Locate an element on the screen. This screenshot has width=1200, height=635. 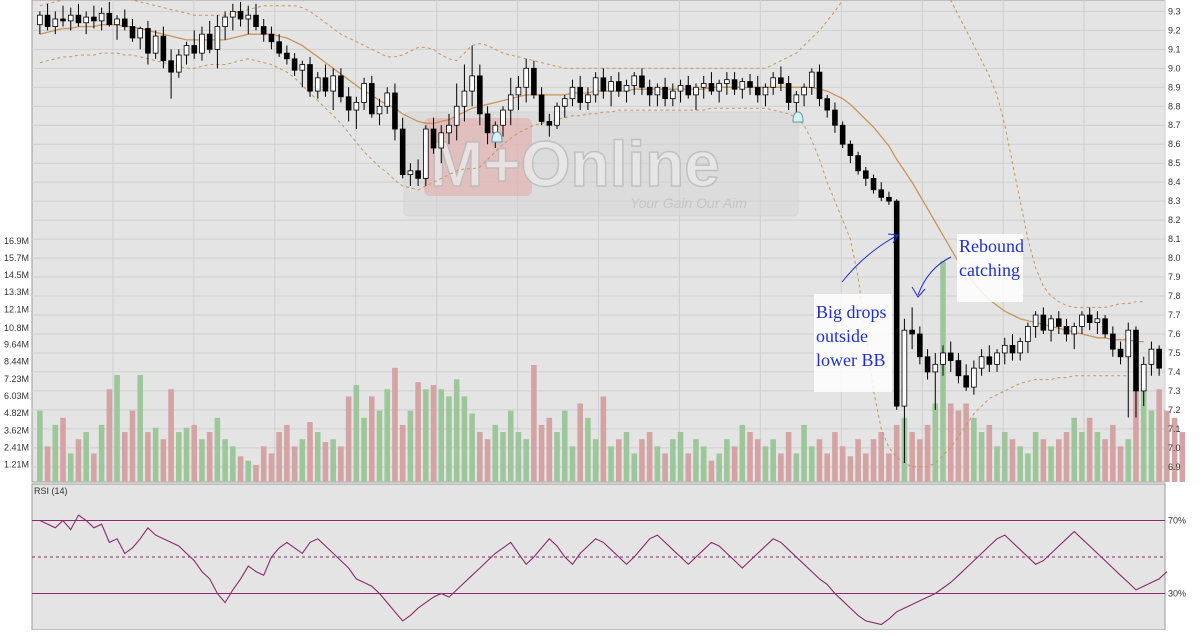
annotation-text: Big drops is located at coordinates (851, 312).